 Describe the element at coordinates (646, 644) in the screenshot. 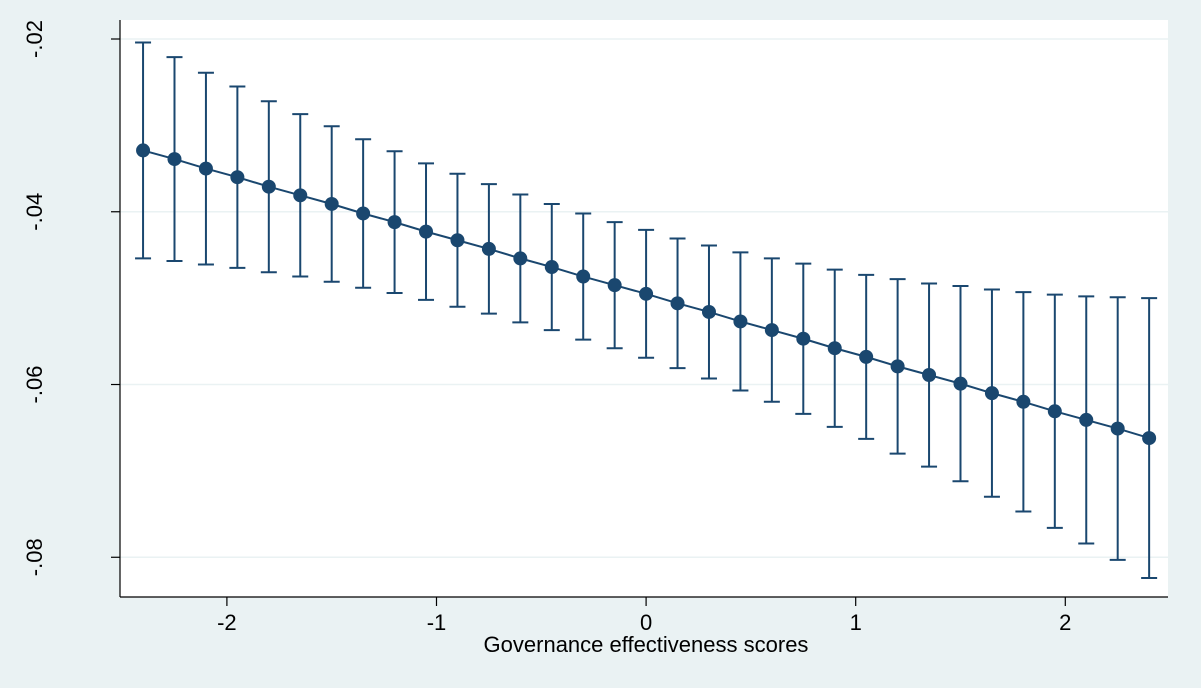

I see `x-axis-title: Governance effectiveness scores` at that location.